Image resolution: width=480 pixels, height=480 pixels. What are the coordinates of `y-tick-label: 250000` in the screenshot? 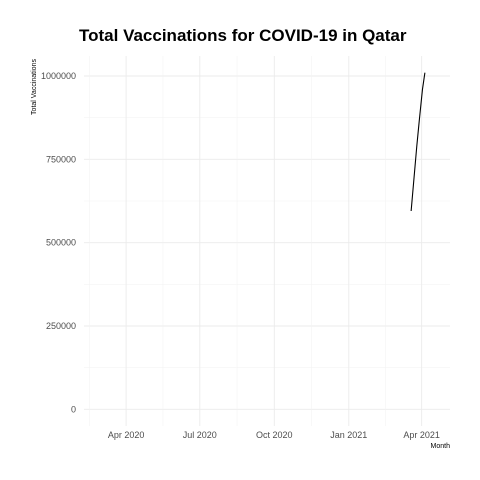 It's located at (61, 326).